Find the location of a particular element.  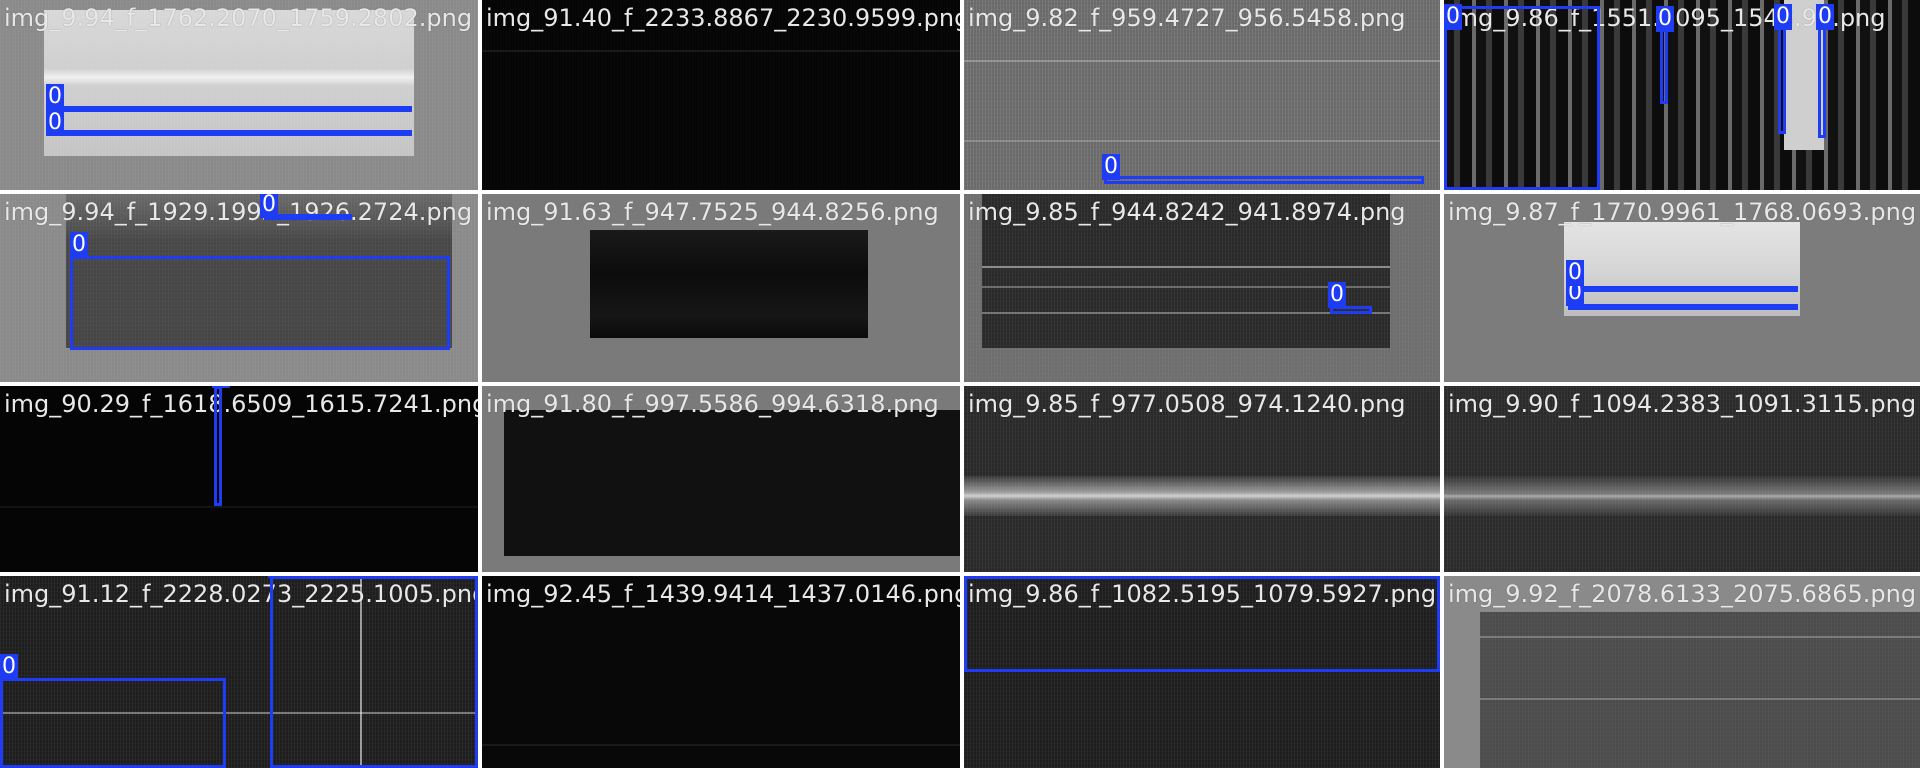

tile-title: img_91.80_f_997.5586_994.6318.png is located at coordinates (712, 404).